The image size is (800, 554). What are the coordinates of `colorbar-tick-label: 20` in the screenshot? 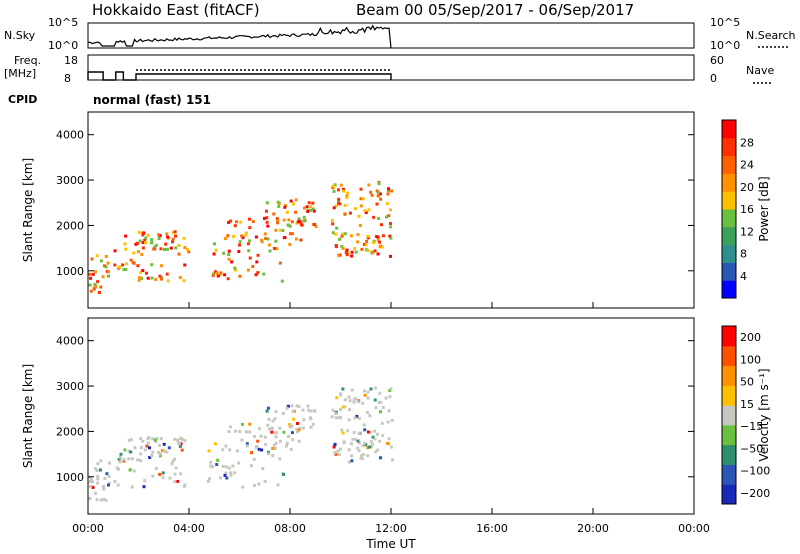 It's located at (747, 187).